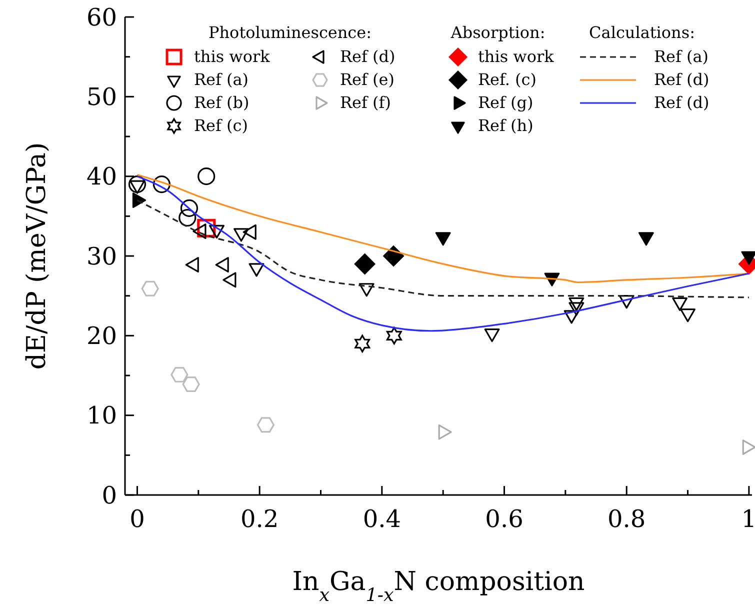 This screenshot has width=755, height=610. What do you see at coordinates (37, 256) in the screenshot?
I see `y-axis-title: dE/dP (meV/GPa)` at bounding box center [37, 256].